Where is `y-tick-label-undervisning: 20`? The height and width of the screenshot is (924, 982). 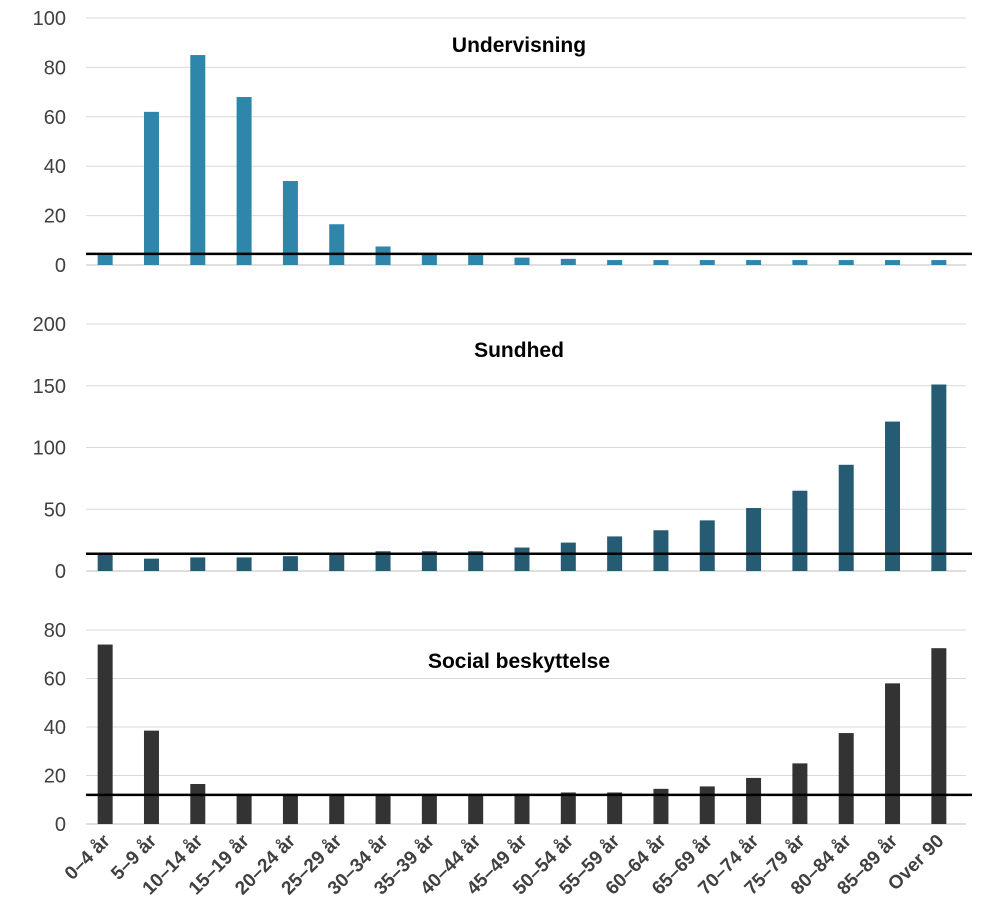 y-tick-label-undervisning: 20 is located at coordinates (55, 217).